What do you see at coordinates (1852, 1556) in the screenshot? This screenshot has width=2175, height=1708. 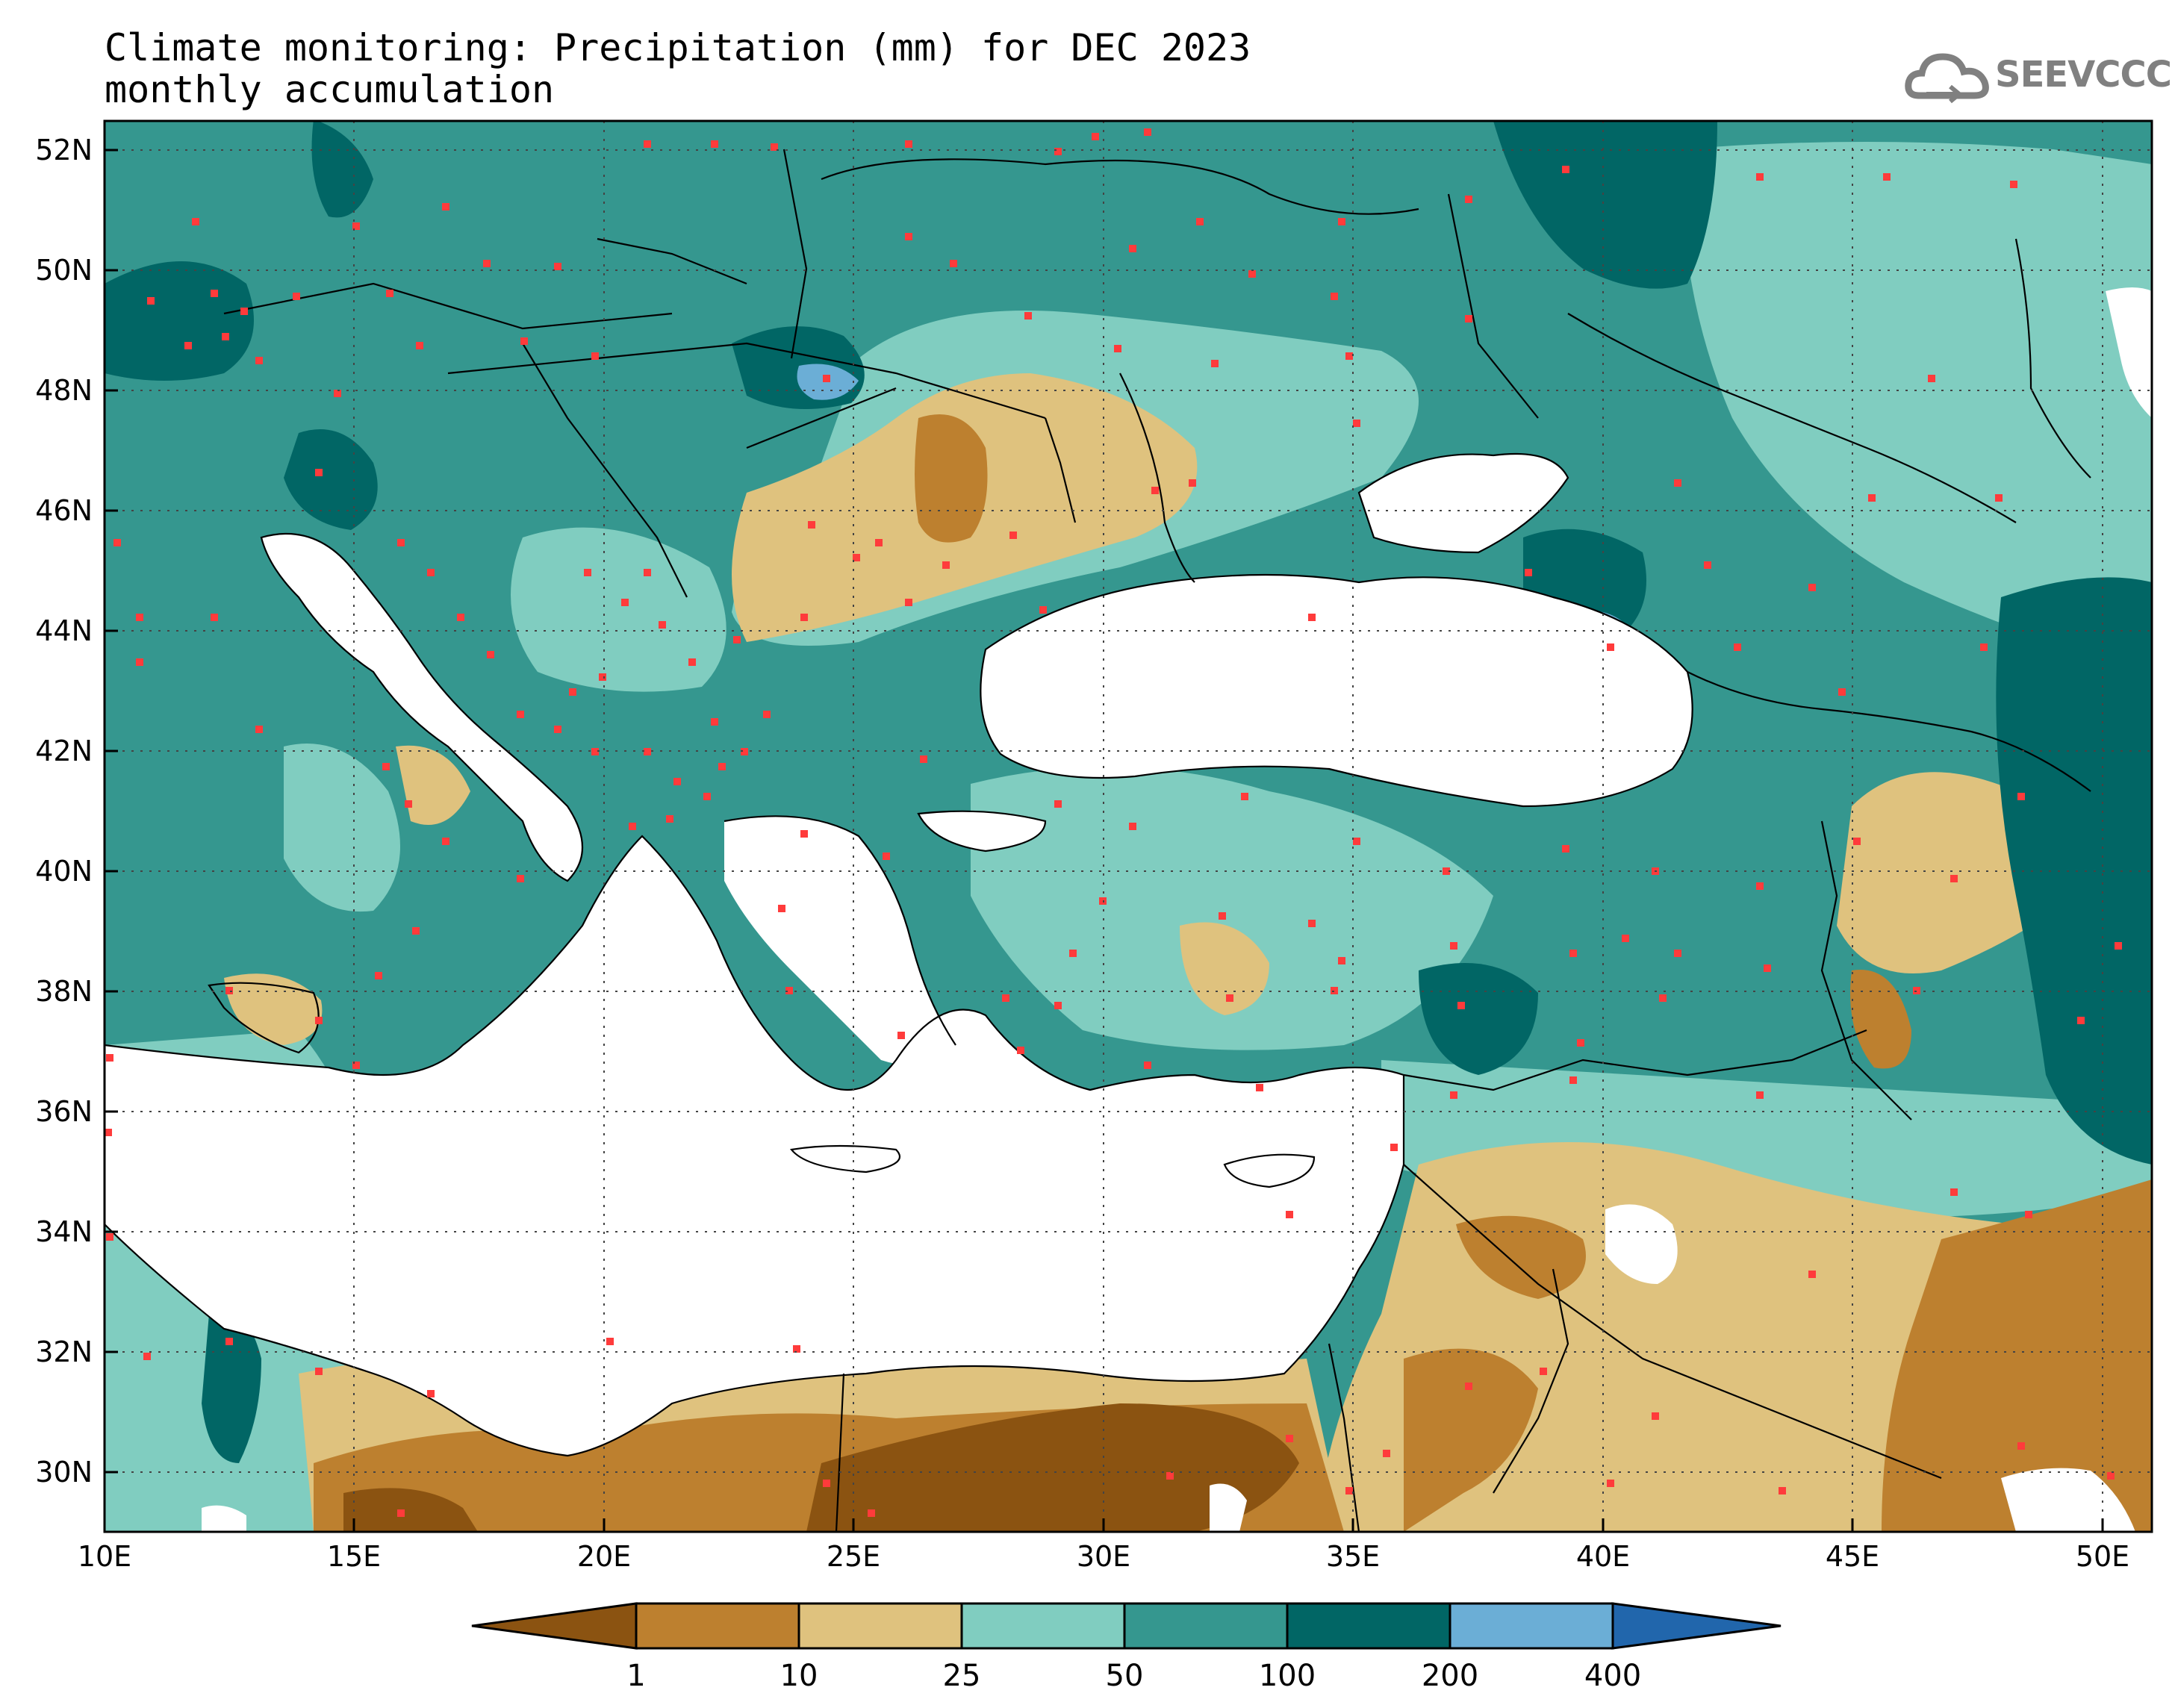 I see `x-tick-label: 45E` at bounding box center [1852, 1556].